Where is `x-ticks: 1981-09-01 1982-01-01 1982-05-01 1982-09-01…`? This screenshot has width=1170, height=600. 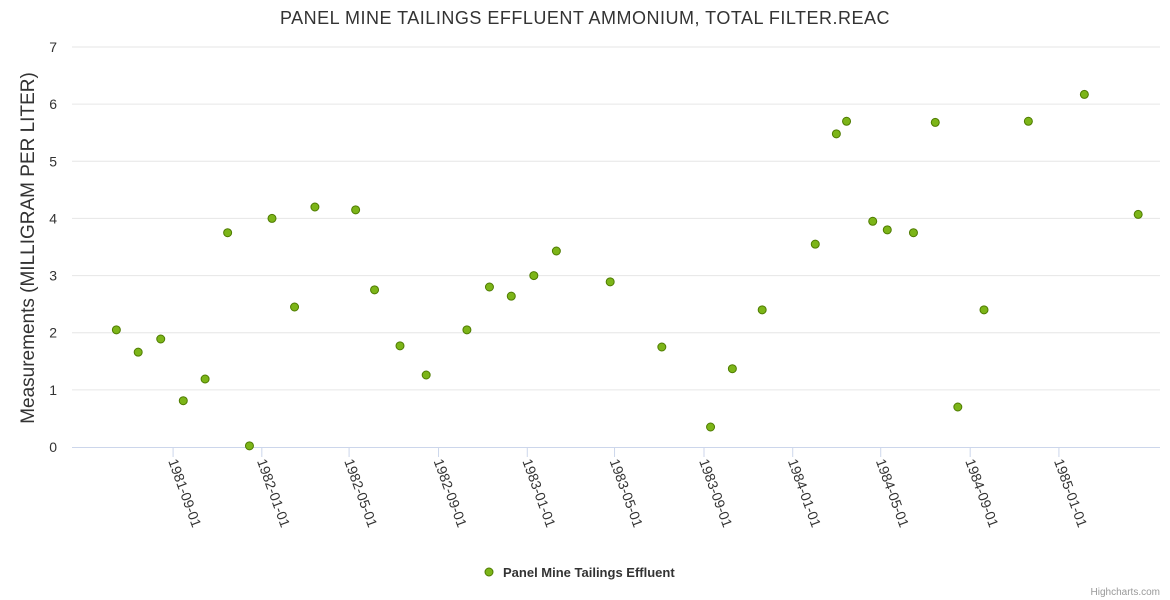
x-ticks: 1981-09-01 1982-01-01 1982-05-01 1982-09-01… is located at coordinates (628, 488).